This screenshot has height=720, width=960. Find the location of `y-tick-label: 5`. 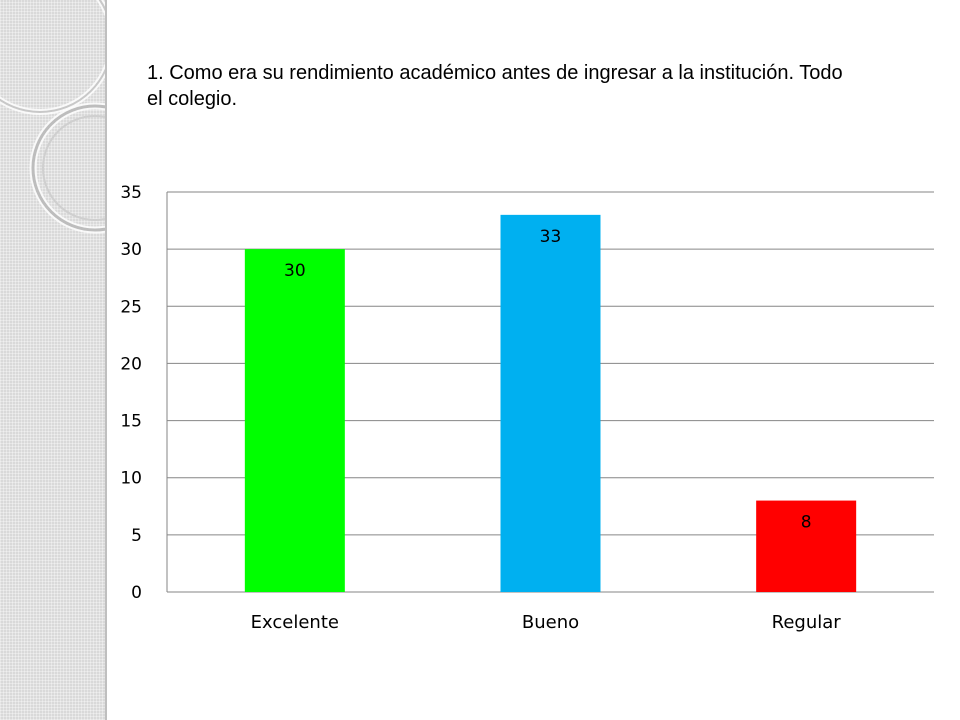

y-tick-label: 5 is located at coordinates (136, 536).